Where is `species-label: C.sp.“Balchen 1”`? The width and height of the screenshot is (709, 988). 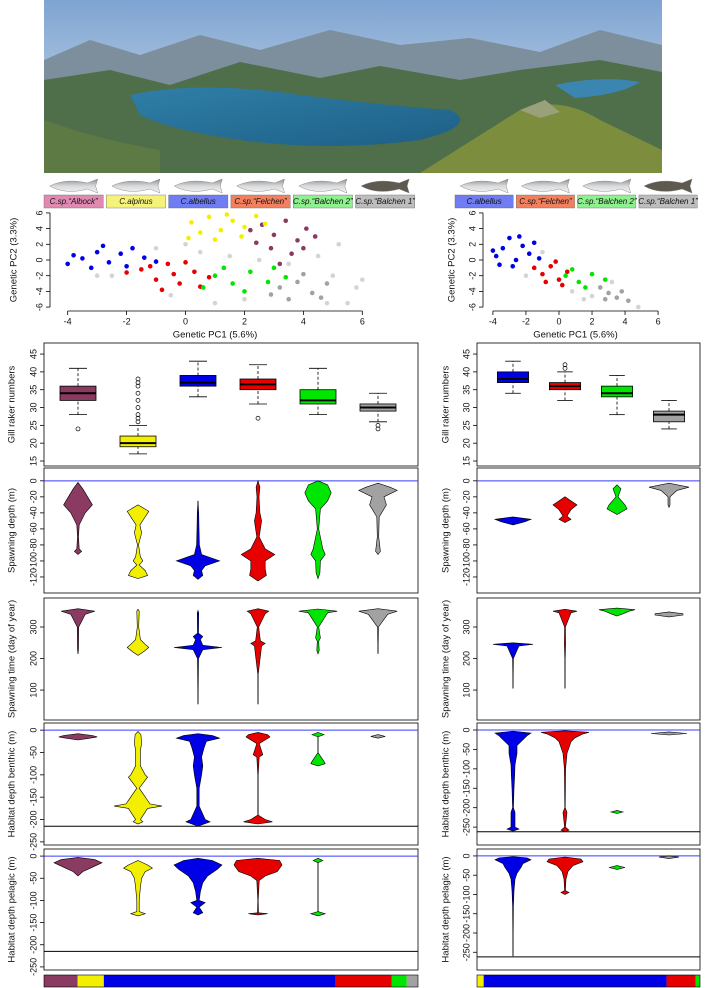
species-label: C.sp.“Balchen 1” is located at coordinates (385, 201).